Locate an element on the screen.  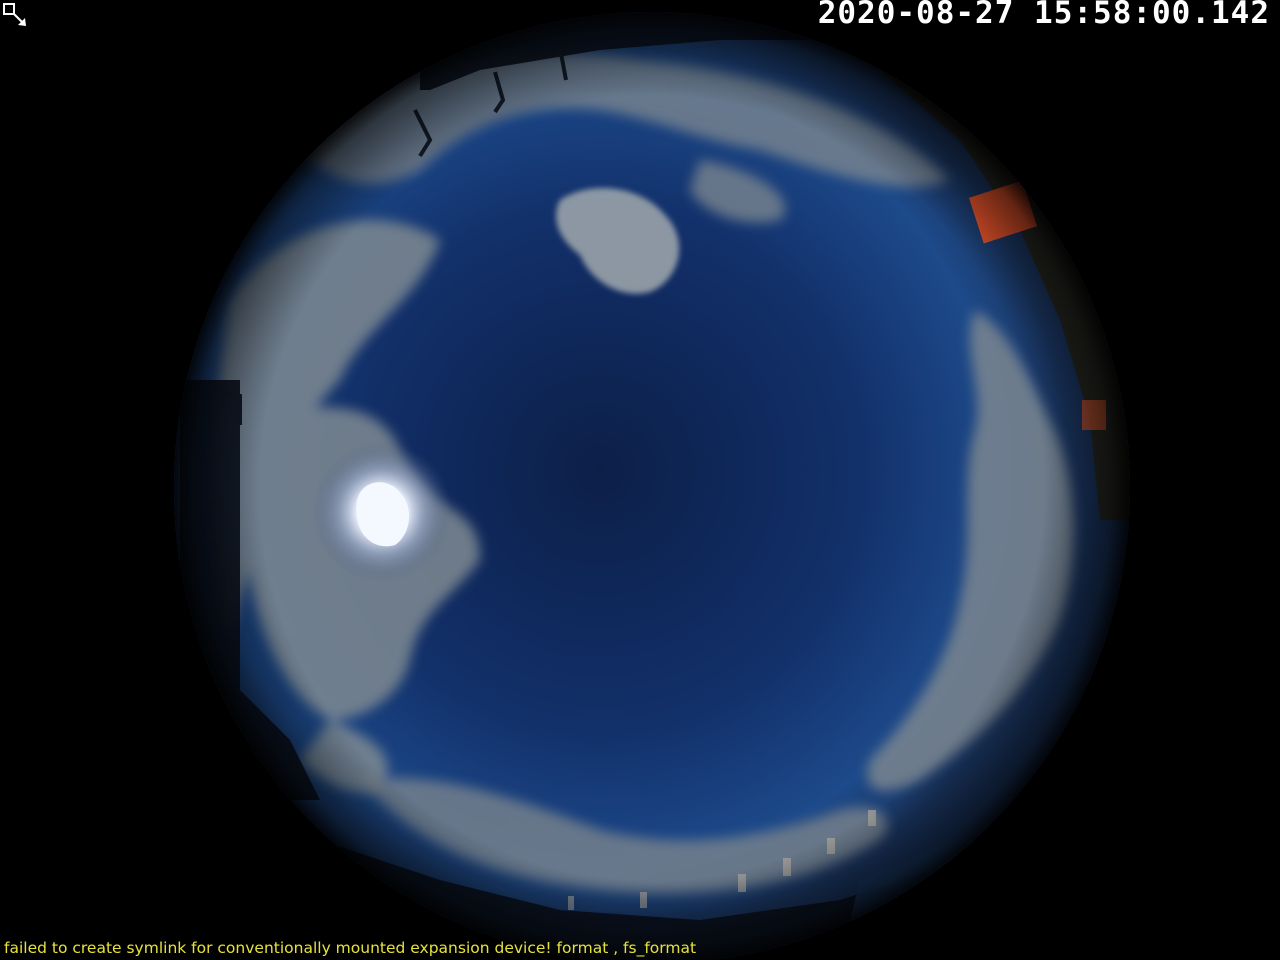
capture-timestamp: 2020-08-27 15:58:00.142 is located at coordinates (1043, 15).